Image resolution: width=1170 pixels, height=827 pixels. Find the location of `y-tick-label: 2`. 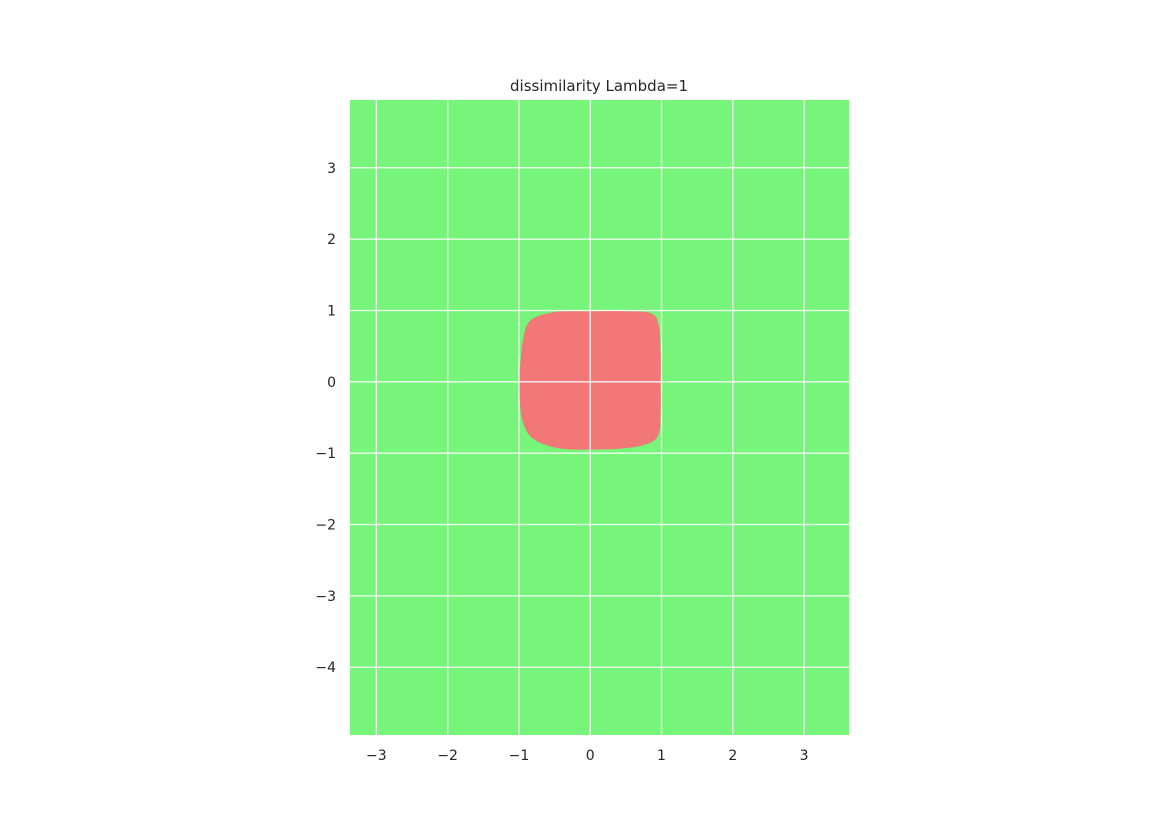

y-tick-label: 2 is located at coordinates (331, 240).